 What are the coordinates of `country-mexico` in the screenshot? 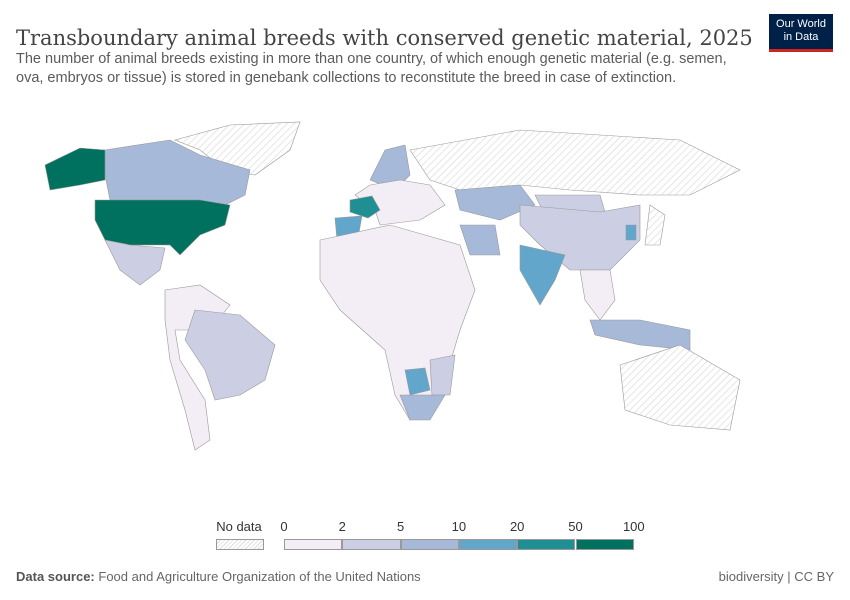 It's located at (135, 262).